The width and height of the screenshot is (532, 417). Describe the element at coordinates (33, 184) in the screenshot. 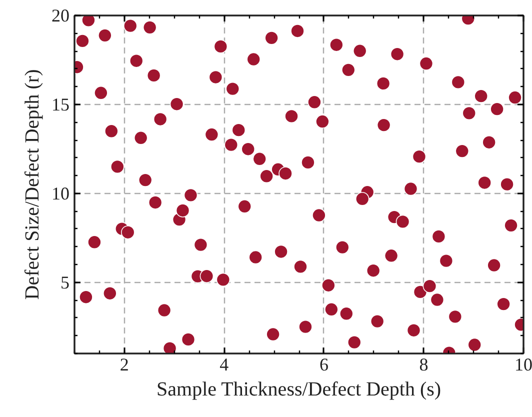

I see `y-axis-title: Defect Size/Defect Depth (r)` at that location.